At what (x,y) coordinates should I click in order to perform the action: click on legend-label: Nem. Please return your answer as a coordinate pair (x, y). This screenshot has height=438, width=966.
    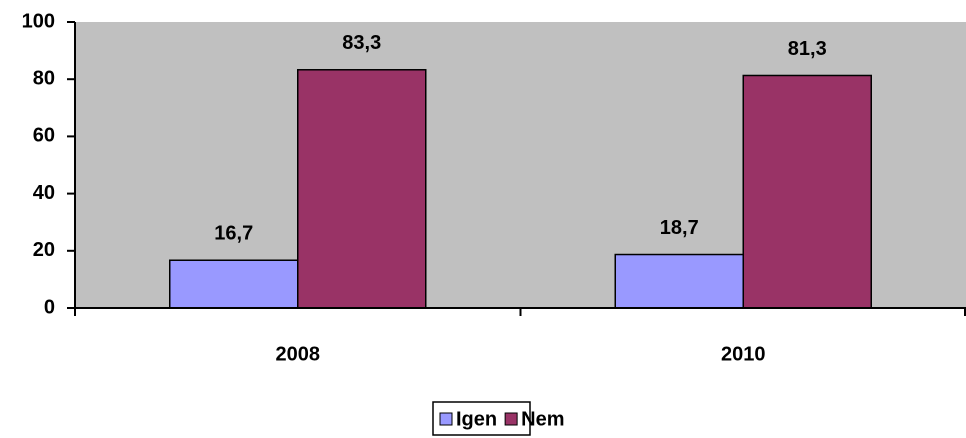
    Looking at the image, I should click on (542, 419).